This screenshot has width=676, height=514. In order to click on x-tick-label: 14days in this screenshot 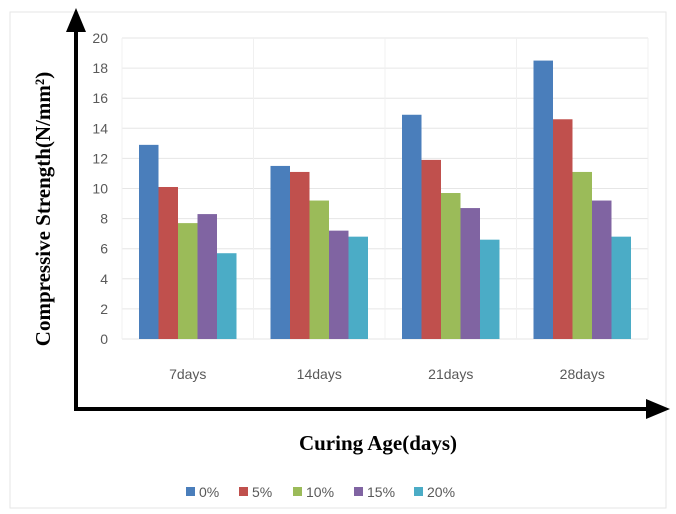, I will do `click(319, 374)`.